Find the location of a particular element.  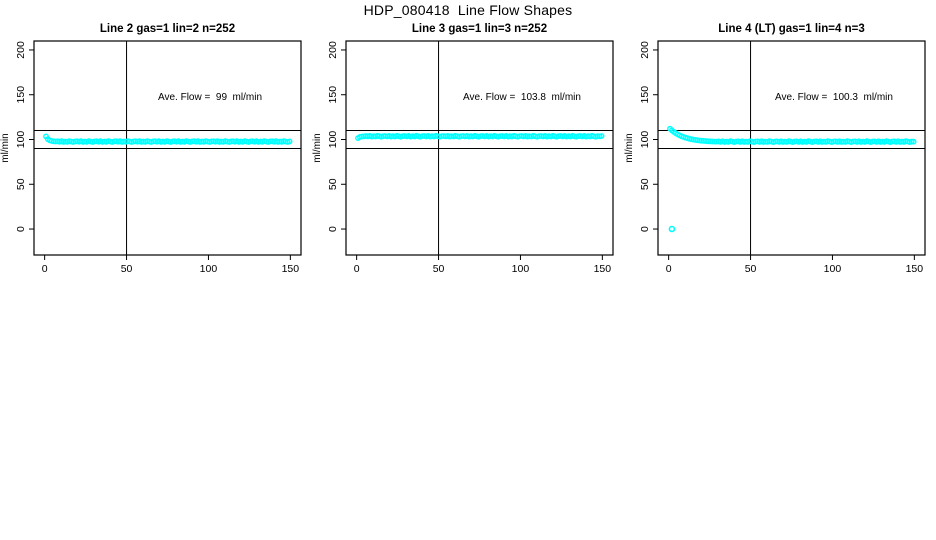

ave-flow-annotation: Ave. Flow = 99 ml/min is located at coordinates (210, 97).